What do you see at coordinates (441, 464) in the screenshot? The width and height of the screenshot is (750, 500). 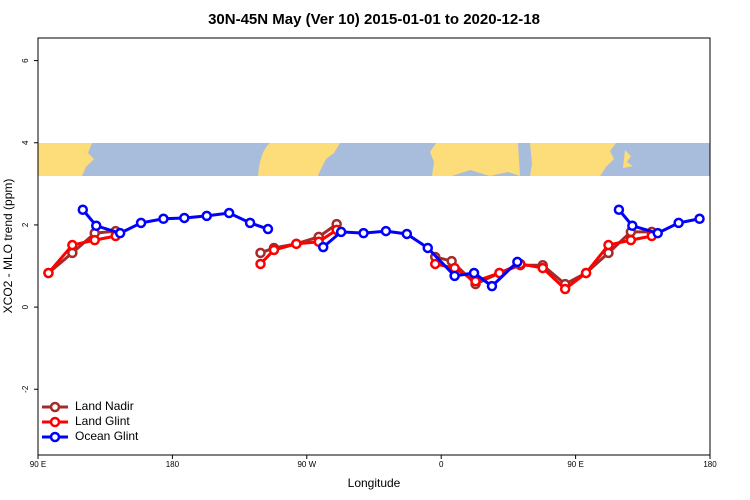 I see `x-tick-label: 0` at bounding box center [441, 464].